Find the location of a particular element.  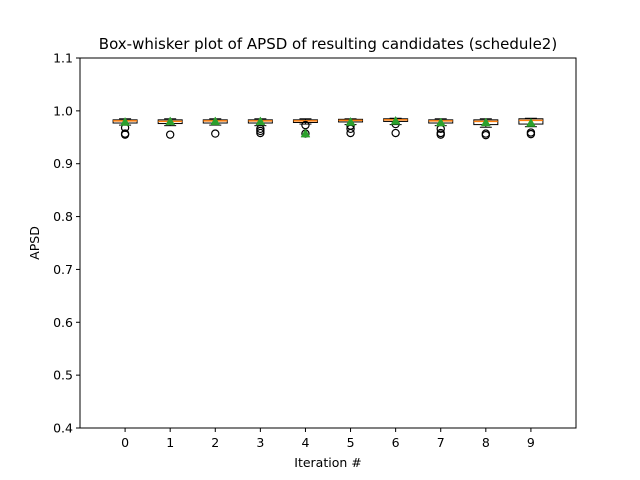

plot-area is located at coordinates (328, 127).